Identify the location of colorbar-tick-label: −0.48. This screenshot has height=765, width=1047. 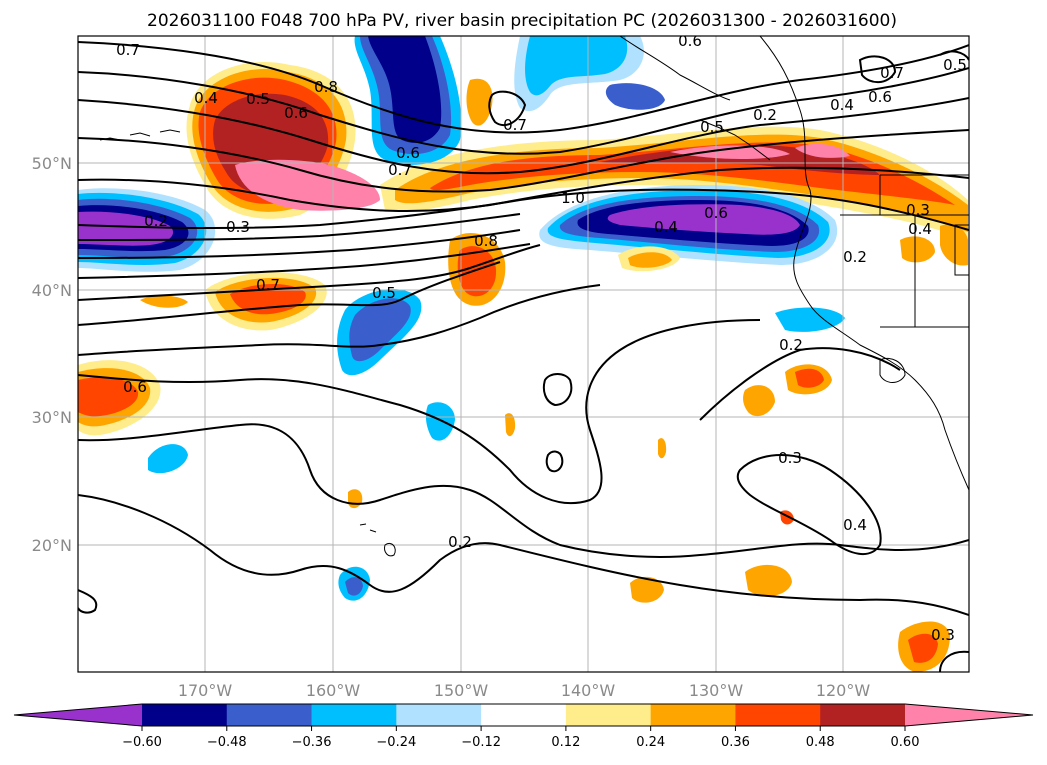
(227, 742).